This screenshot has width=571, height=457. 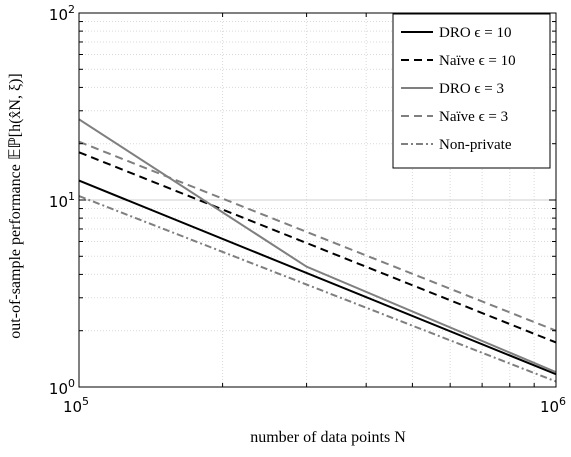 I want to click on x-axis-title-text: number of data points N, so click(x=328, y=437).